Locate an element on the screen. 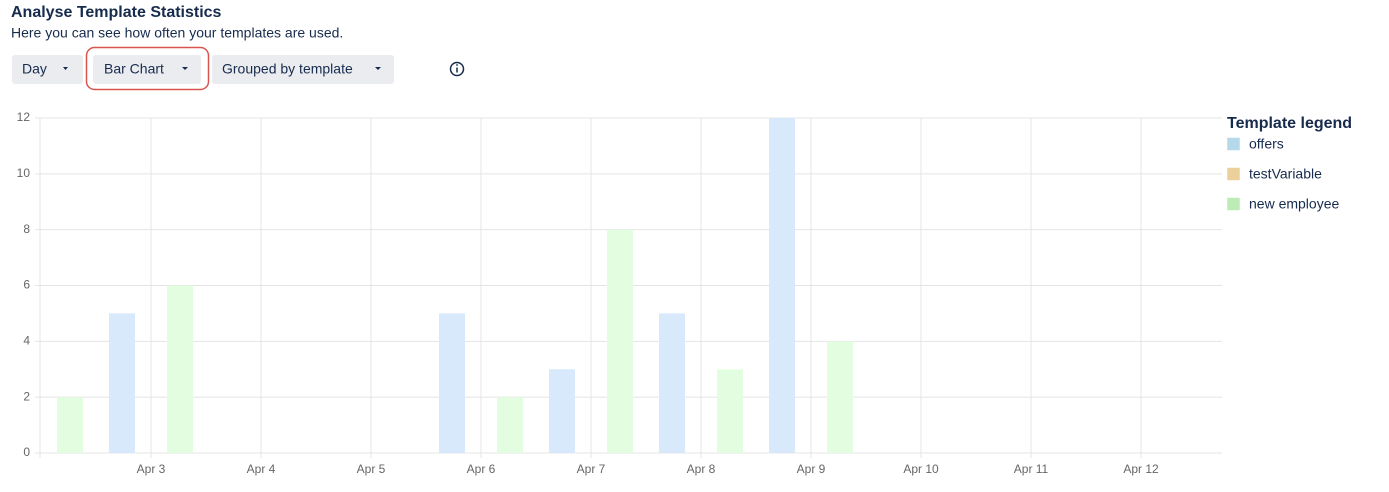  period-dropdown: Day is located at coordinates (47, 69).